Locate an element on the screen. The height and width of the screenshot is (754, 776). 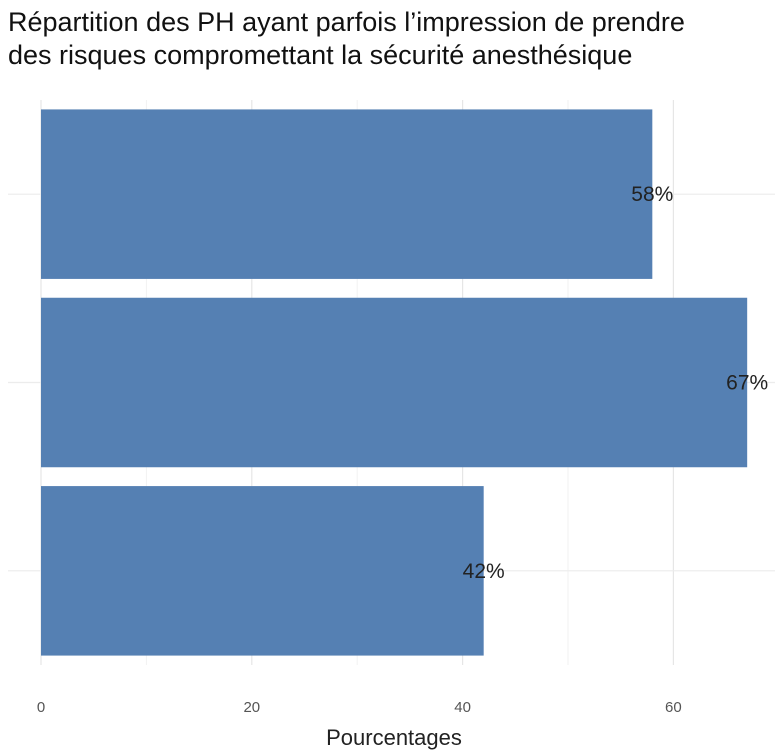
x-tick-label: 0 is located at coordinates (41, 707).